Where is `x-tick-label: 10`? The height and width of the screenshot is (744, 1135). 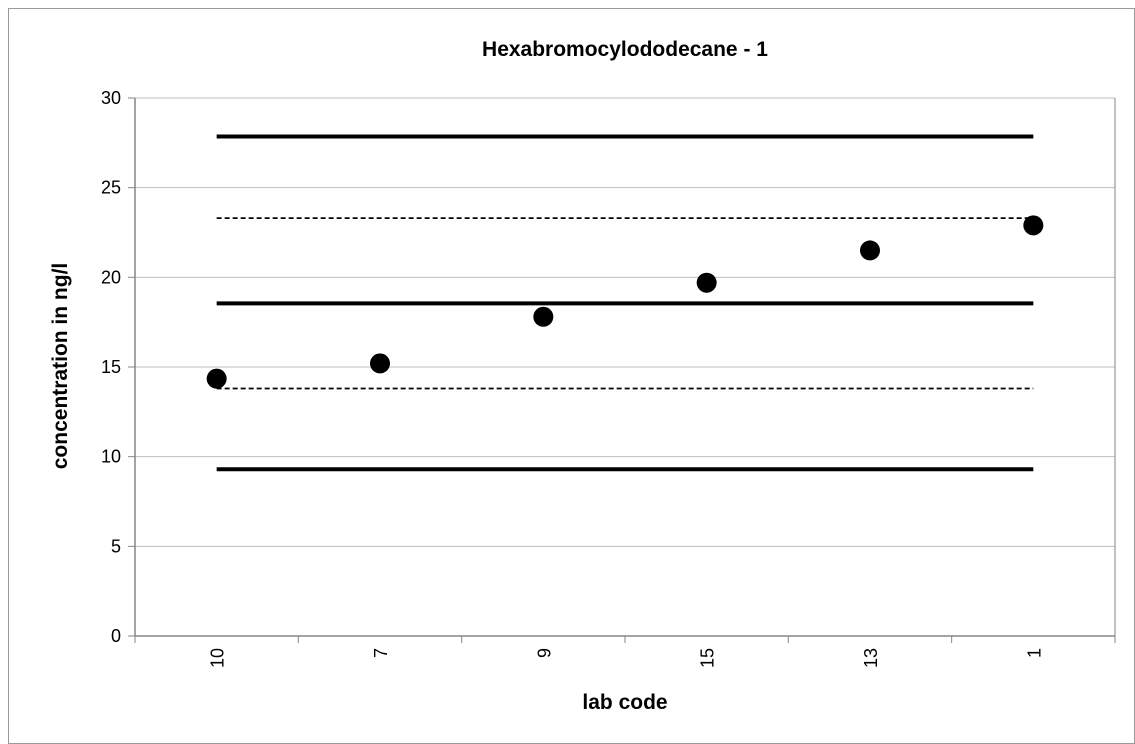 x-tick-label: 10 is located at coordinates (218, 658).